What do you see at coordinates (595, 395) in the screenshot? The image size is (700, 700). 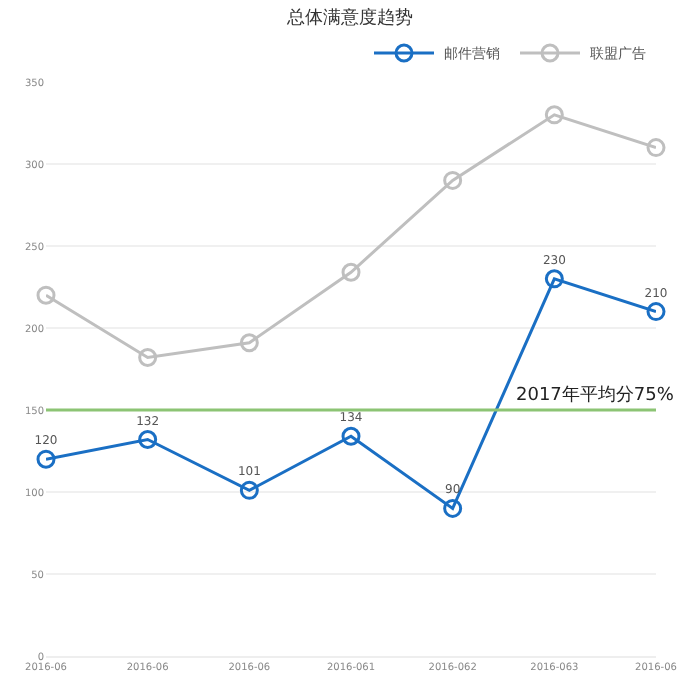 I see `ref-line-label: 2017年平均分75%` at bounding box center [595, 395].